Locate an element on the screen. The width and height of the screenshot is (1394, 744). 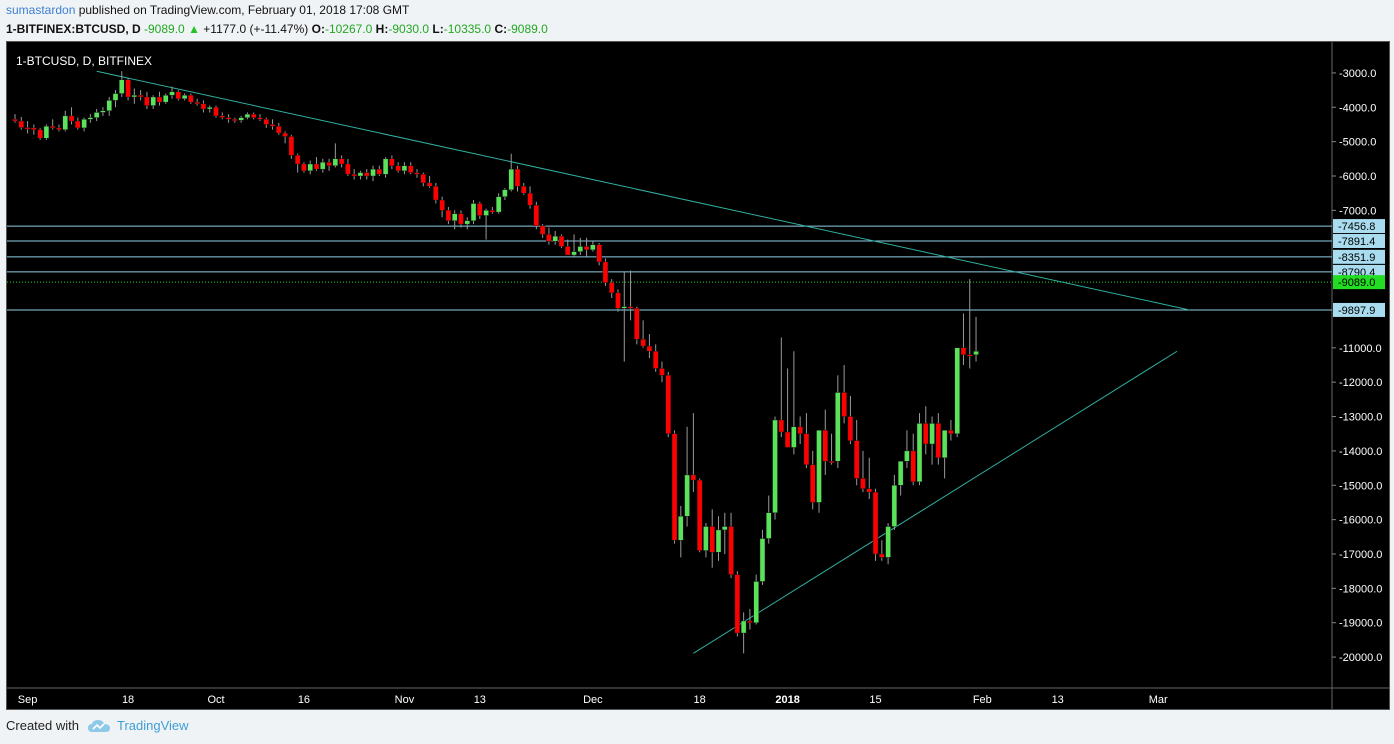
price-change: +1177.0 (+-11.47%) is located at coordinates (256, 29).